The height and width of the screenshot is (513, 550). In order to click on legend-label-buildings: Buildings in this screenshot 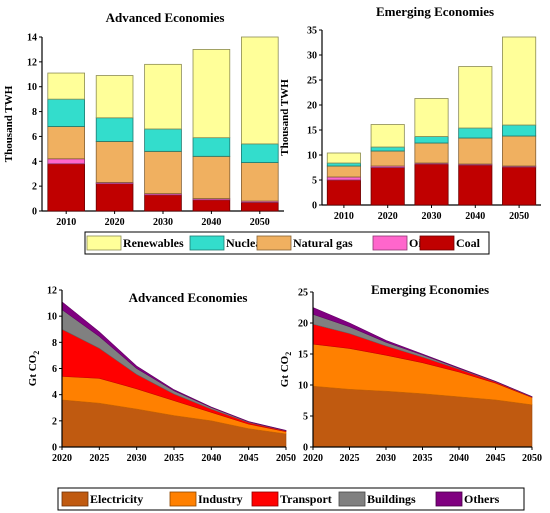, I will do `click(391, 499)`.